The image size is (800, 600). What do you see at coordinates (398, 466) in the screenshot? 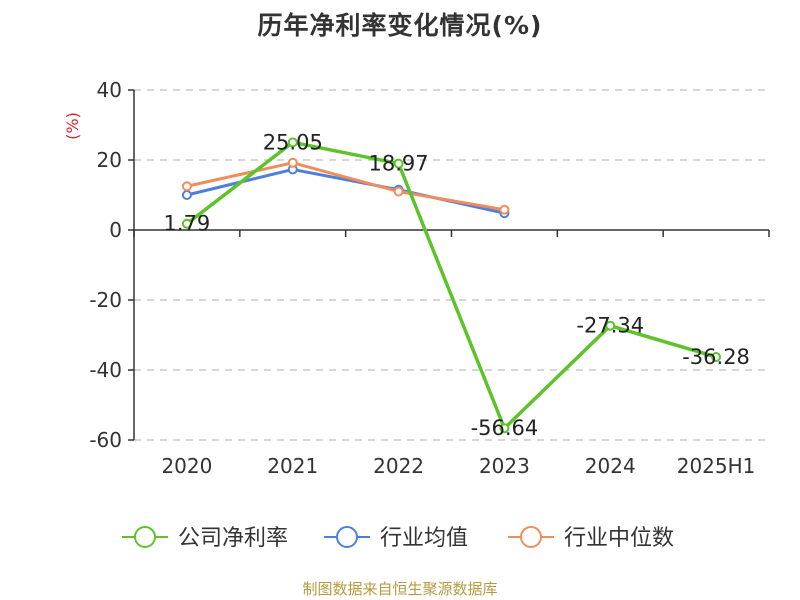
I see `x-tick-label-2: 2022` at bounding box center [398, 466].